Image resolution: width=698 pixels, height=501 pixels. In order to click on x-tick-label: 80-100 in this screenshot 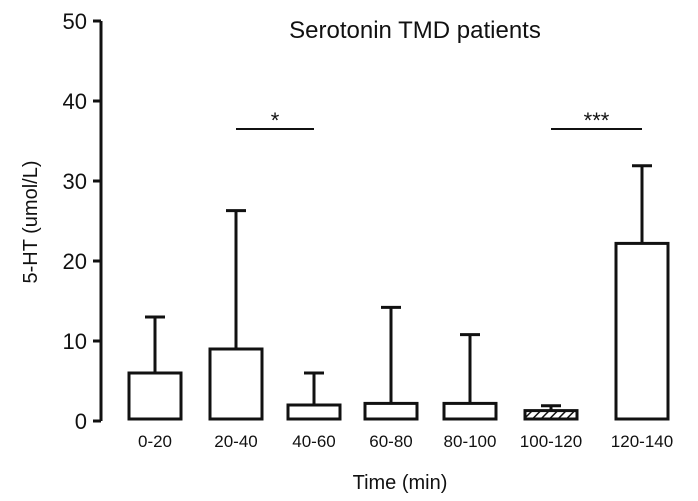, I will do `click(470, 441)`.